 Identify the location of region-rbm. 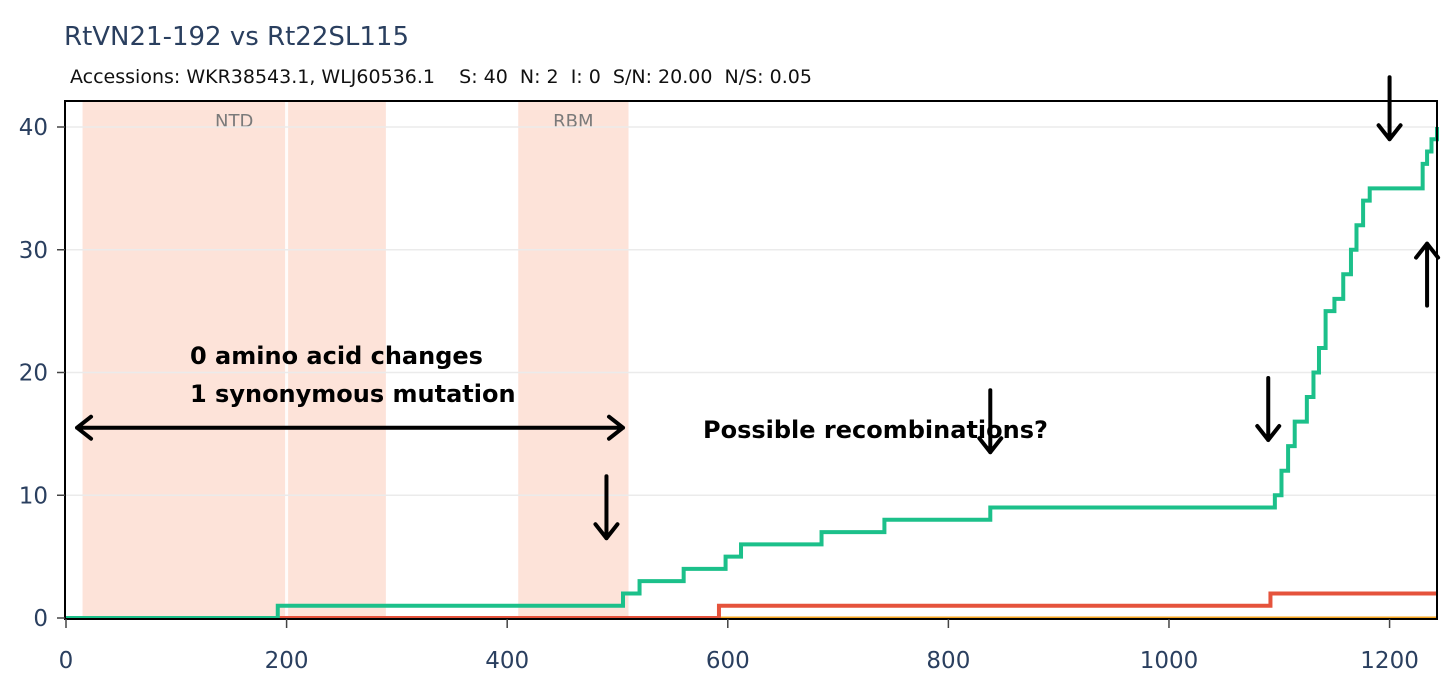
(573, 360).